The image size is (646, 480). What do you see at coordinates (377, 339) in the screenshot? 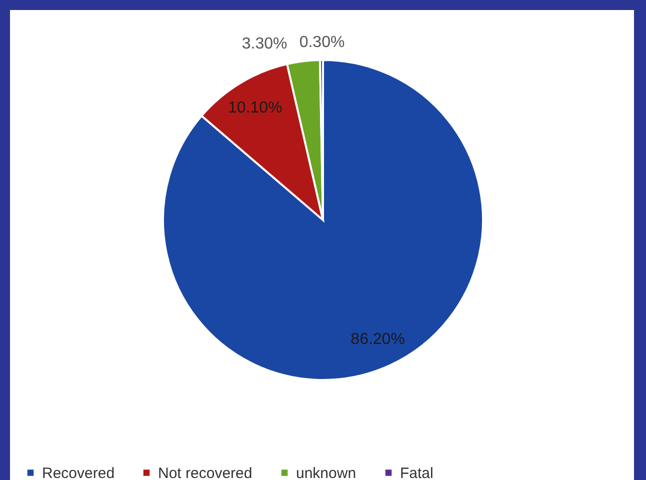
I see `data-label: 86.20%` at bounding box center [377, 339].